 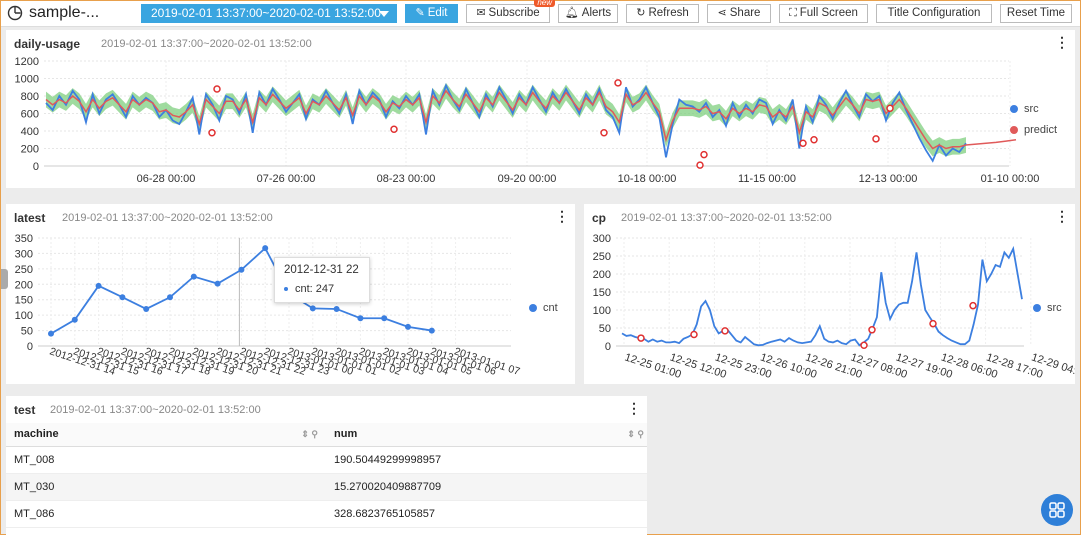 What do you see at coordinates (286, 179) in the screenshot?
I see `x-tick-label: 07-26 00:00` at bounding box center [286, 179].